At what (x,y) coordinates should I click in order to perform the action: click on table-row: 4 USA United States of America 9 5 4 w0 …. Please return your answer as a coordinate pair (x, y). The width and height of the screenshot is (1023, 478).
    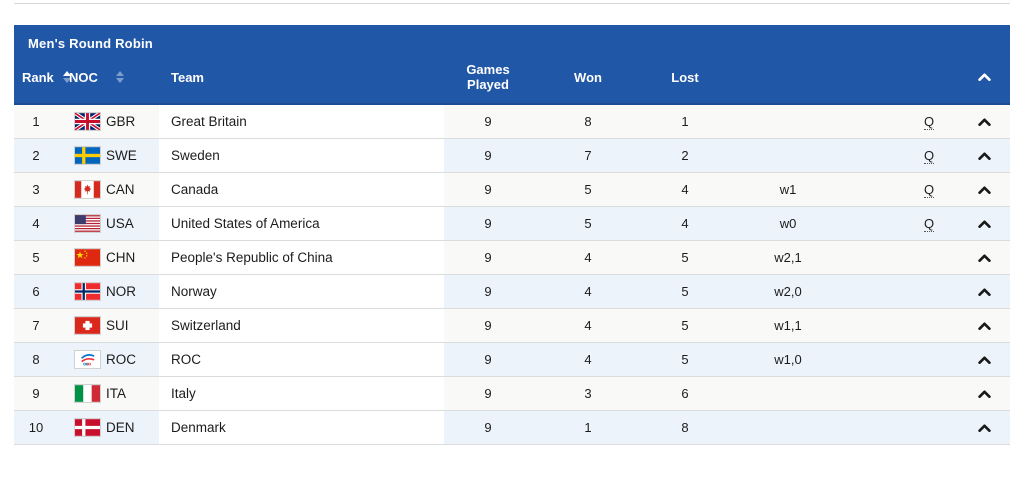
    Looking at the image, I should click on (512, 224).